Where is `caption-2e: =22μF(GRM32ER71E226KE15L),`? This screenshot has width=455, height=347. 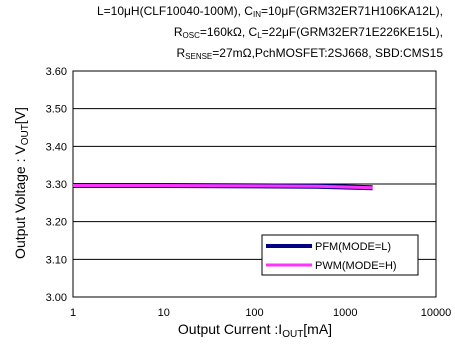
caption-2e: =22μF(GRM32ER71E226KE15L), is located at coordinates (352, 32).